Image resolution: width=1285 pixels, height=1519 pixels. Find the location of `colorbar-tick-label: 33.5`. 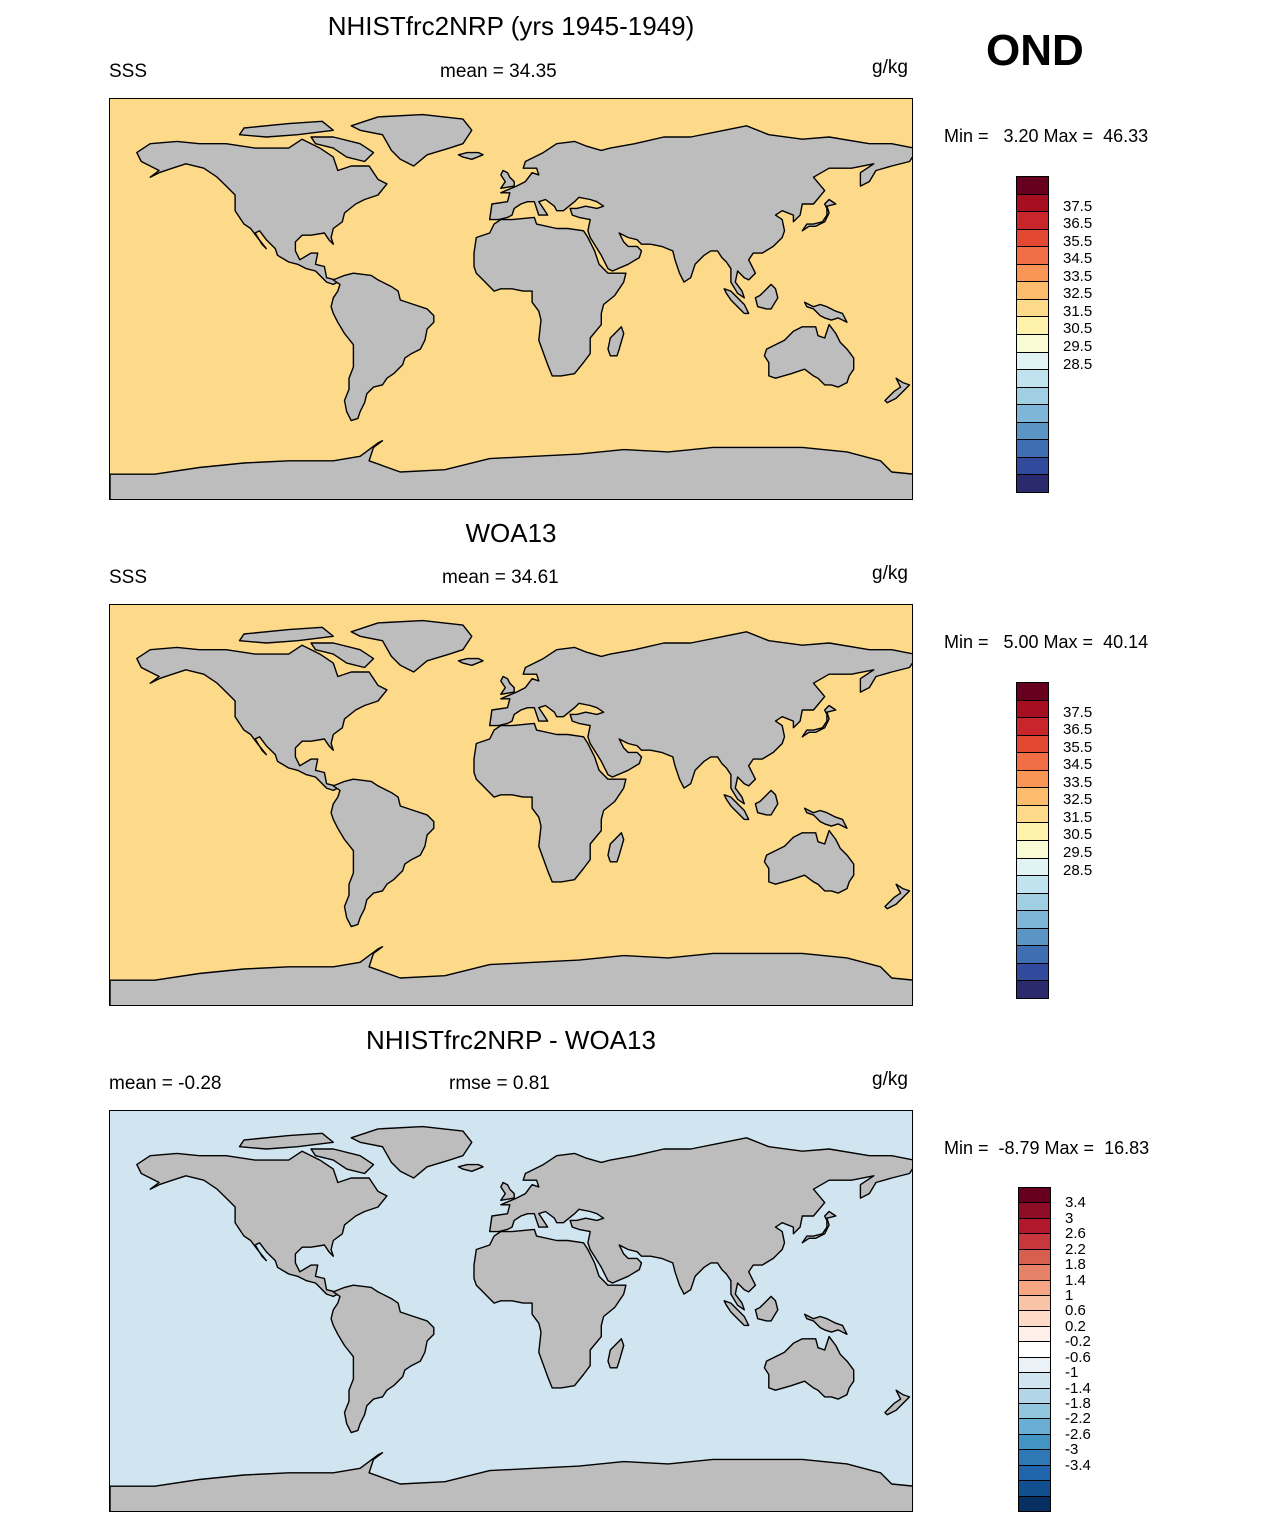

colorbar-tick-label: 33.5 is located at coordinates (1078, 276).